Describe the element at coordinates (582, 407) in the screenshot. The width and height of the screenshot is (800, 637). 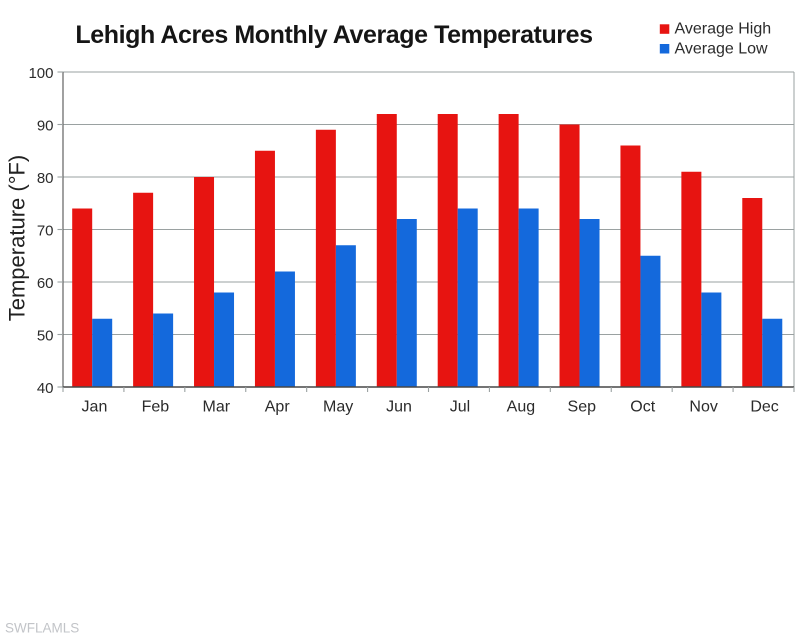
I see `svg-text: Sep` at that location.